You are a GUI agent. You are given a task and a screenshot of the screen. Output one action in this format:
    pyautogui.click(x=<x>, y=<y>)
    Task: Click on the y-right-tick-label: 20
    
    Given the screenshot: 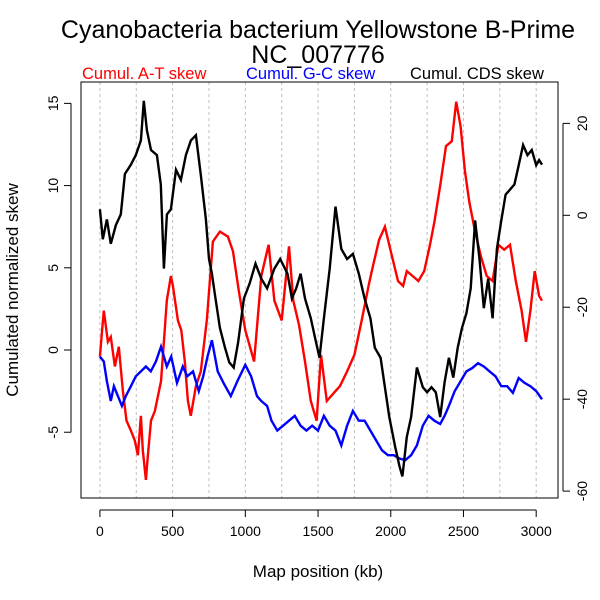 What is the action you would take?
    pyautogui.click(x=582, y=123)
    